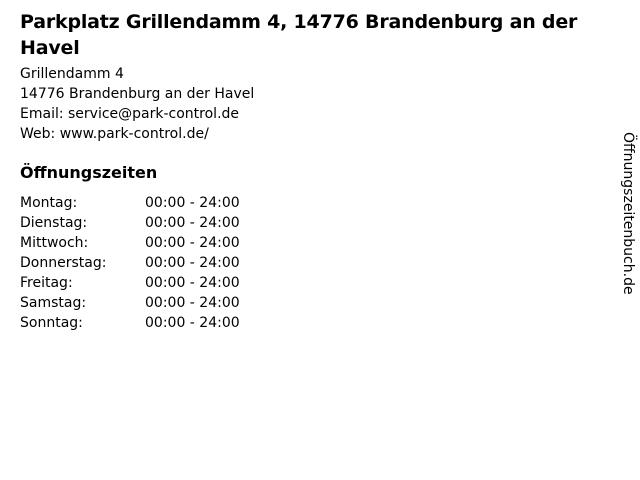  I want to click on contact-city: 14776 Brandenburg an der Havel, so click(137, 94).